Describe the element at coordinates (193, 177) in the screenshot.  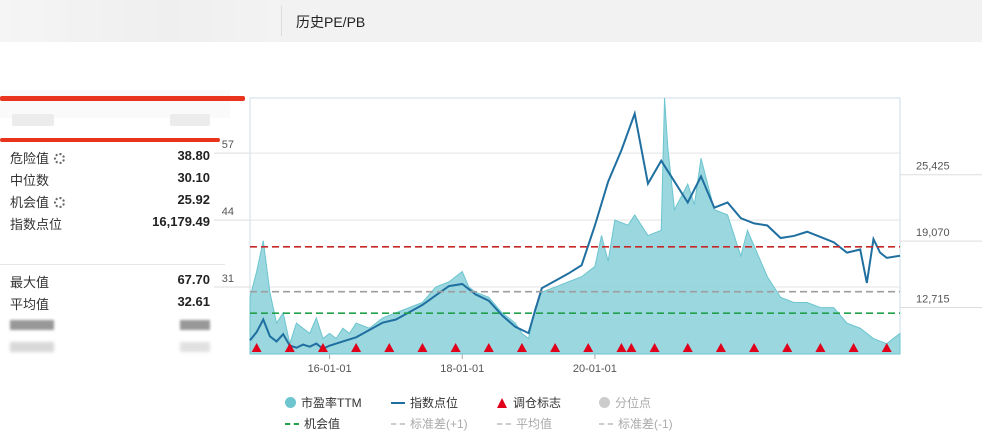
I see `stat-value: 30.10` at that location.